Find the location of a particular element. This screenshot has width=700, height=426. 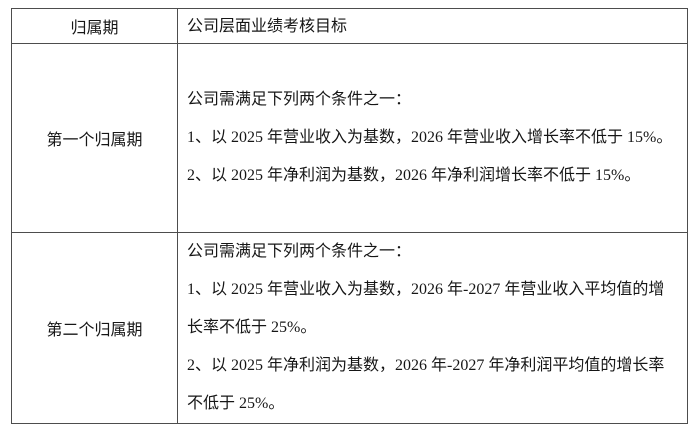

target-condition-text: 1、以 2025 年营业收入为基数，2026 年营业收入增长率不低于 15%。 is located at coordinates (430, 137).